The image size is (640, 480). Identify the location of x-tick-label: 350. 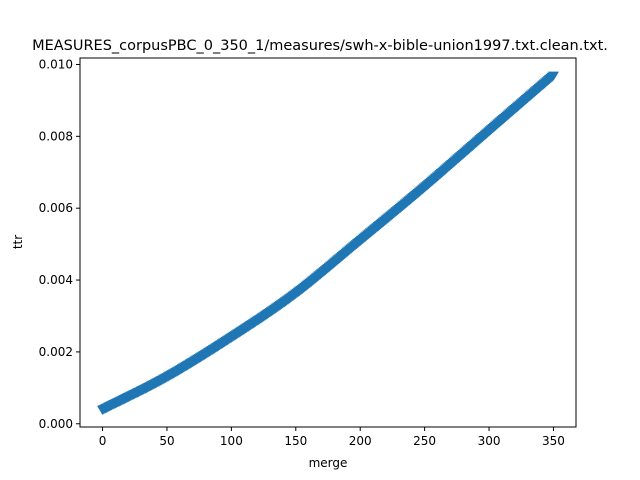
(553, 441).